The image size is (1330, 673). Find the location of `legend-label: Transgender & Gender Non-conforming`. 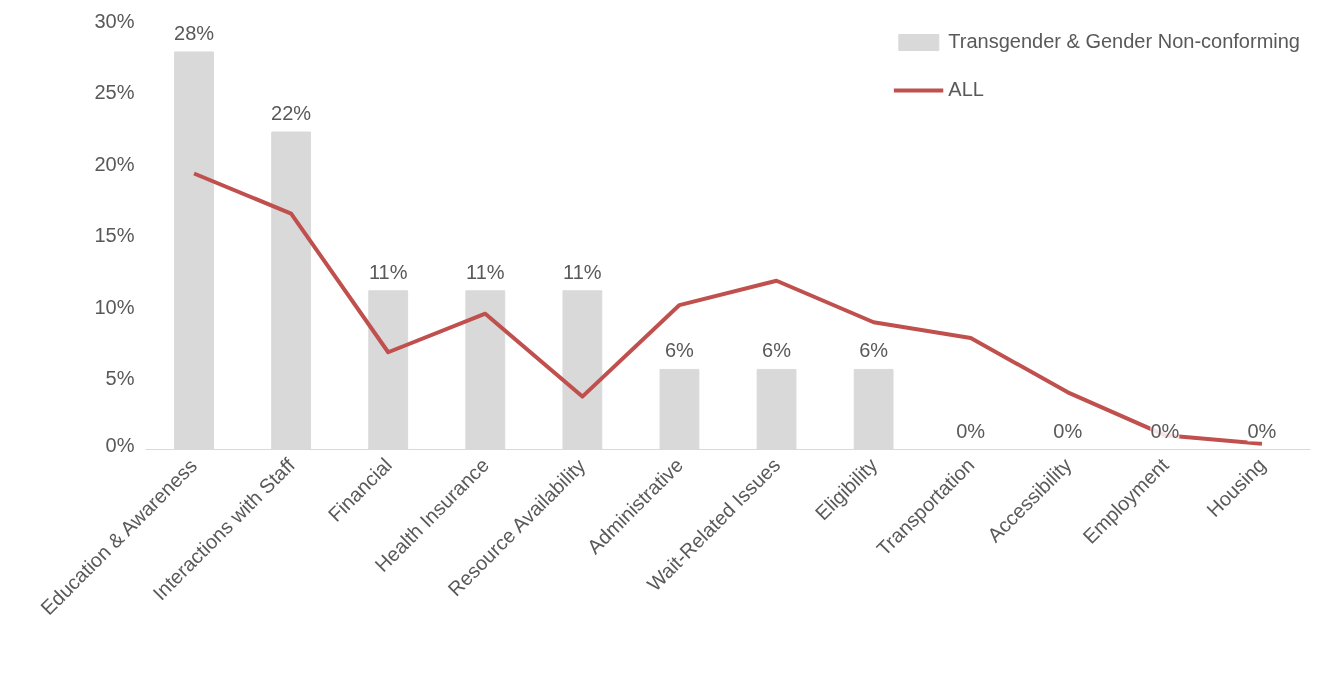

legend-label: Transgender & Gender Non-conforming is located at coordinates (1124, 41).